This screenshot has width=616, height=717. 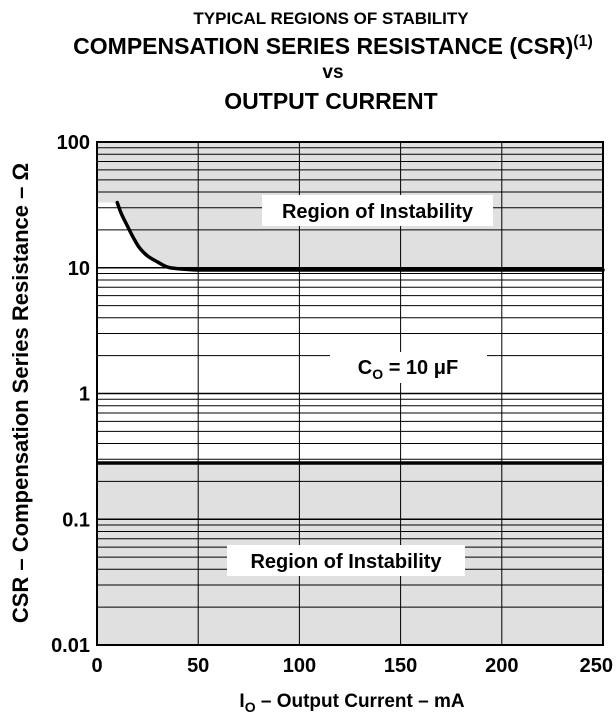 I want to click on y-tick-label: 10, so click(x=79, y=269).